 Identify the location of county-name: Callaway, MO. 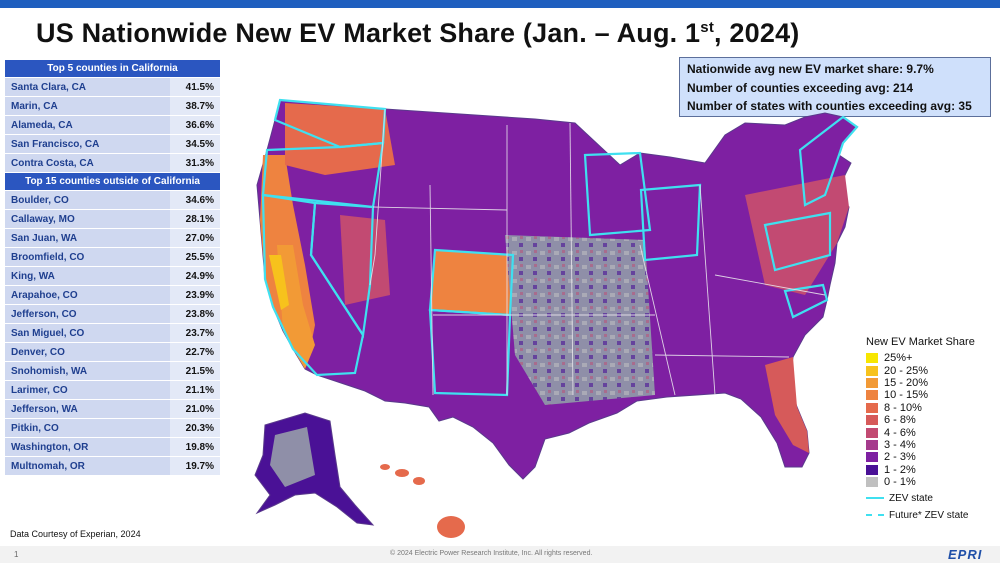
(87, 219).